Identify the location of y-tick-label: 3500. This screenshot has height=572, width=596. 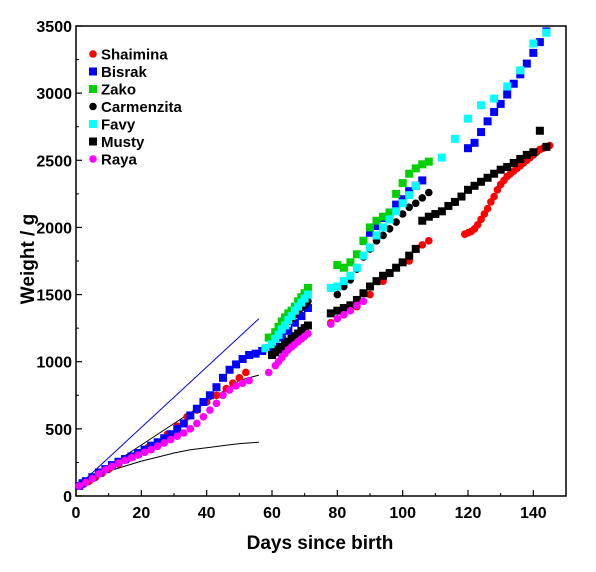
(54, 27).